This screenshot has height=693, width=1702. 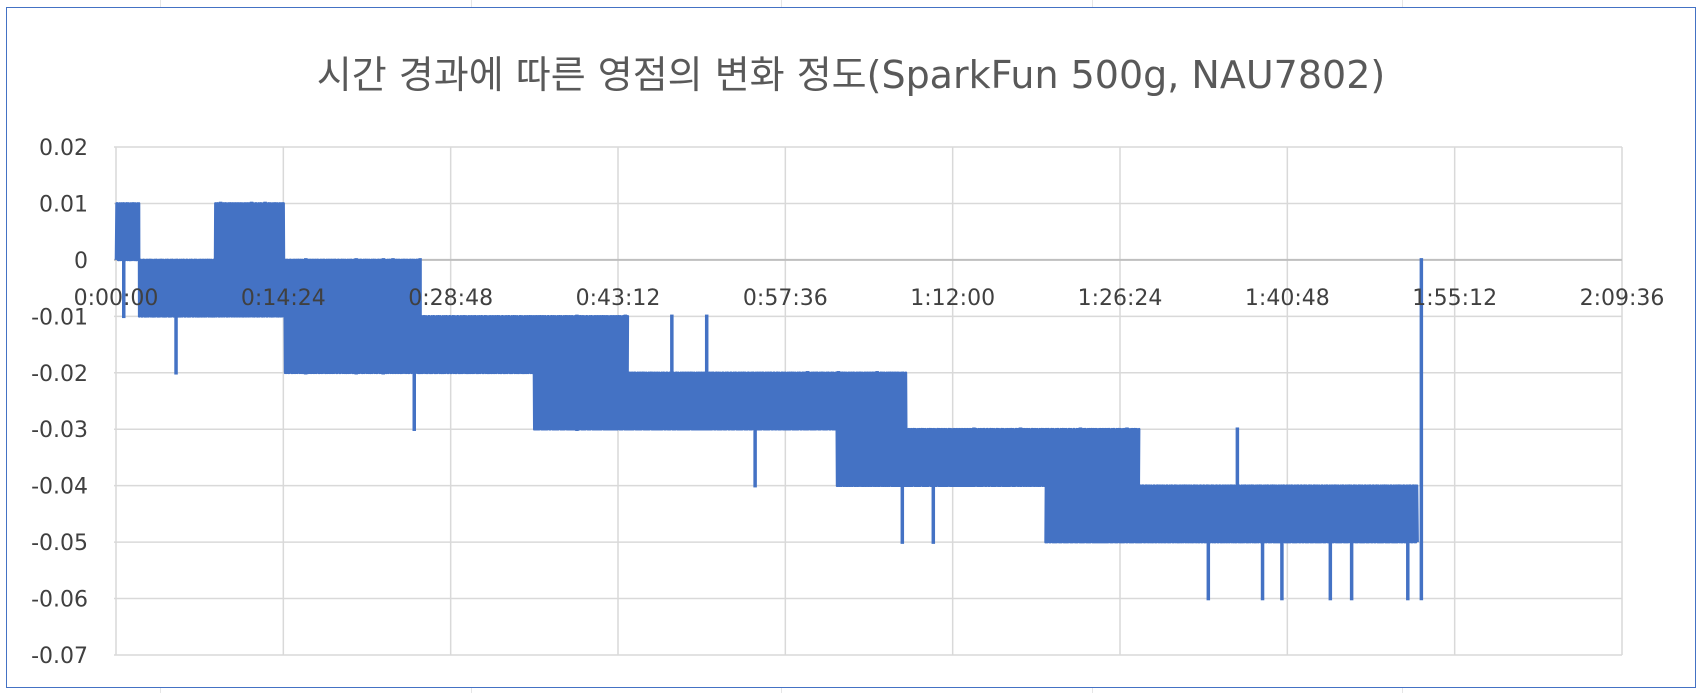 What do you see at coordinates (1454, 298) in the screenshot?
I see `x-tick-label: 1:55:12` at bounding box center [1454, 298].